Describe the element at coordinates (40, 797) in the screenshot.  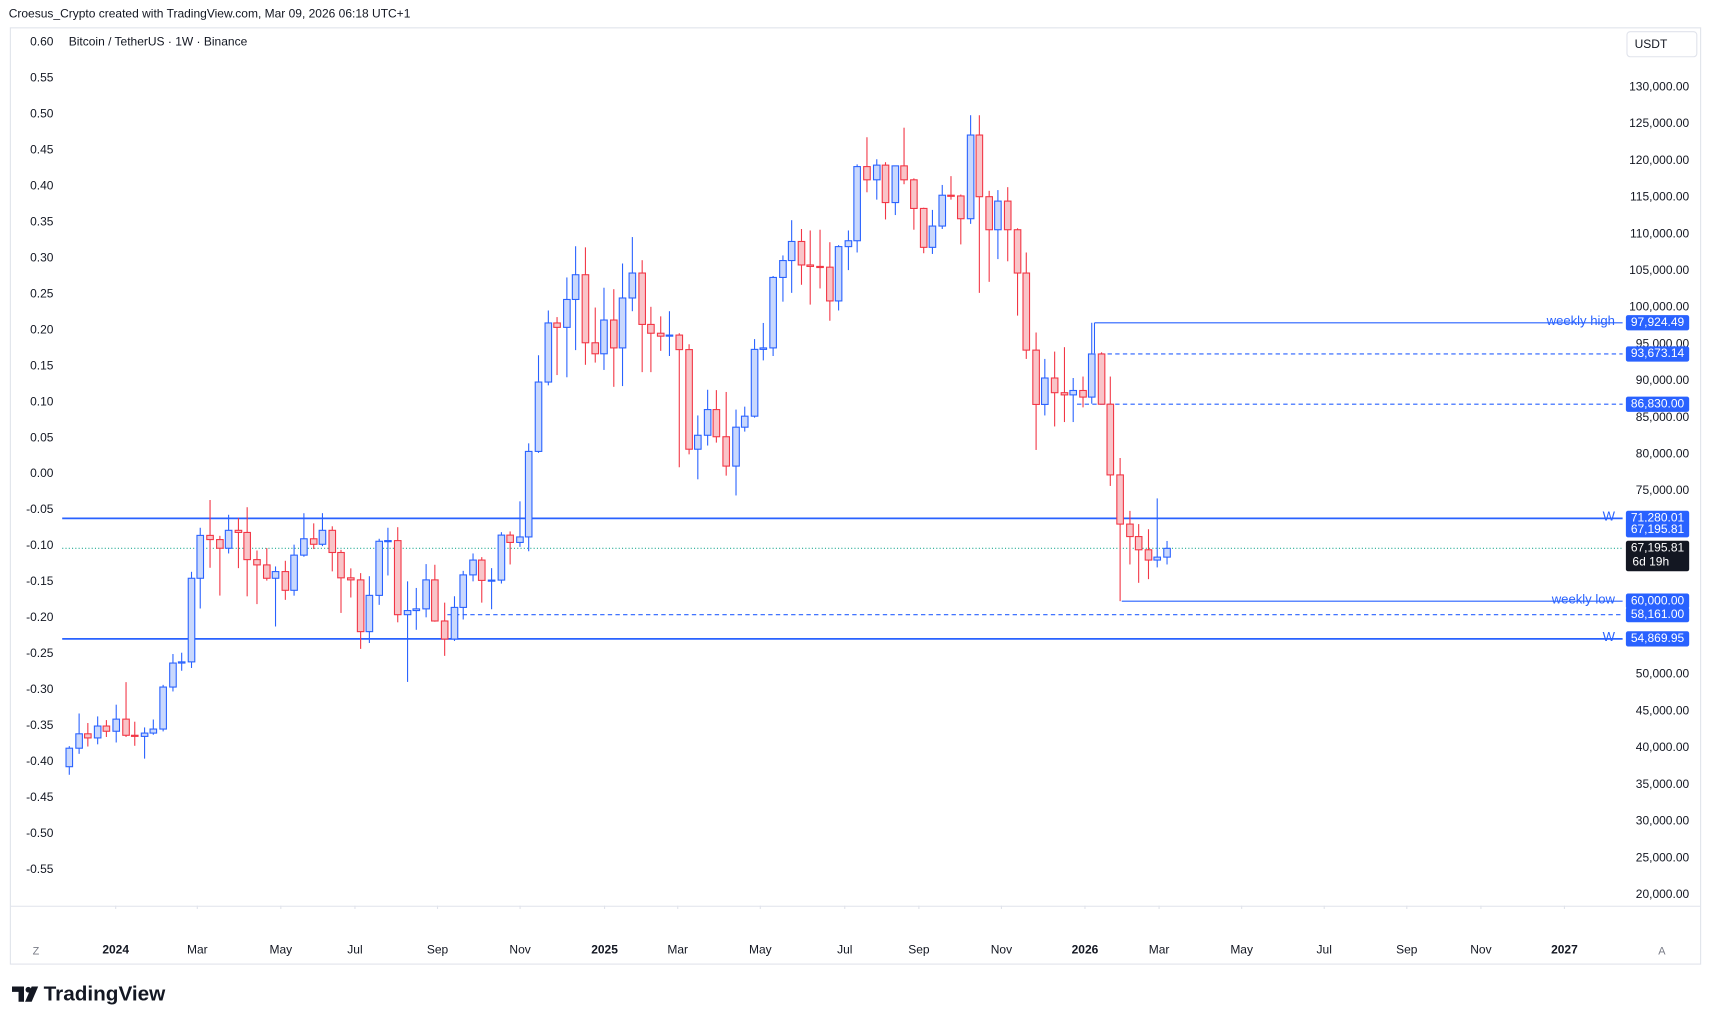
I see `y2-tick-label: -0.45` at that location.